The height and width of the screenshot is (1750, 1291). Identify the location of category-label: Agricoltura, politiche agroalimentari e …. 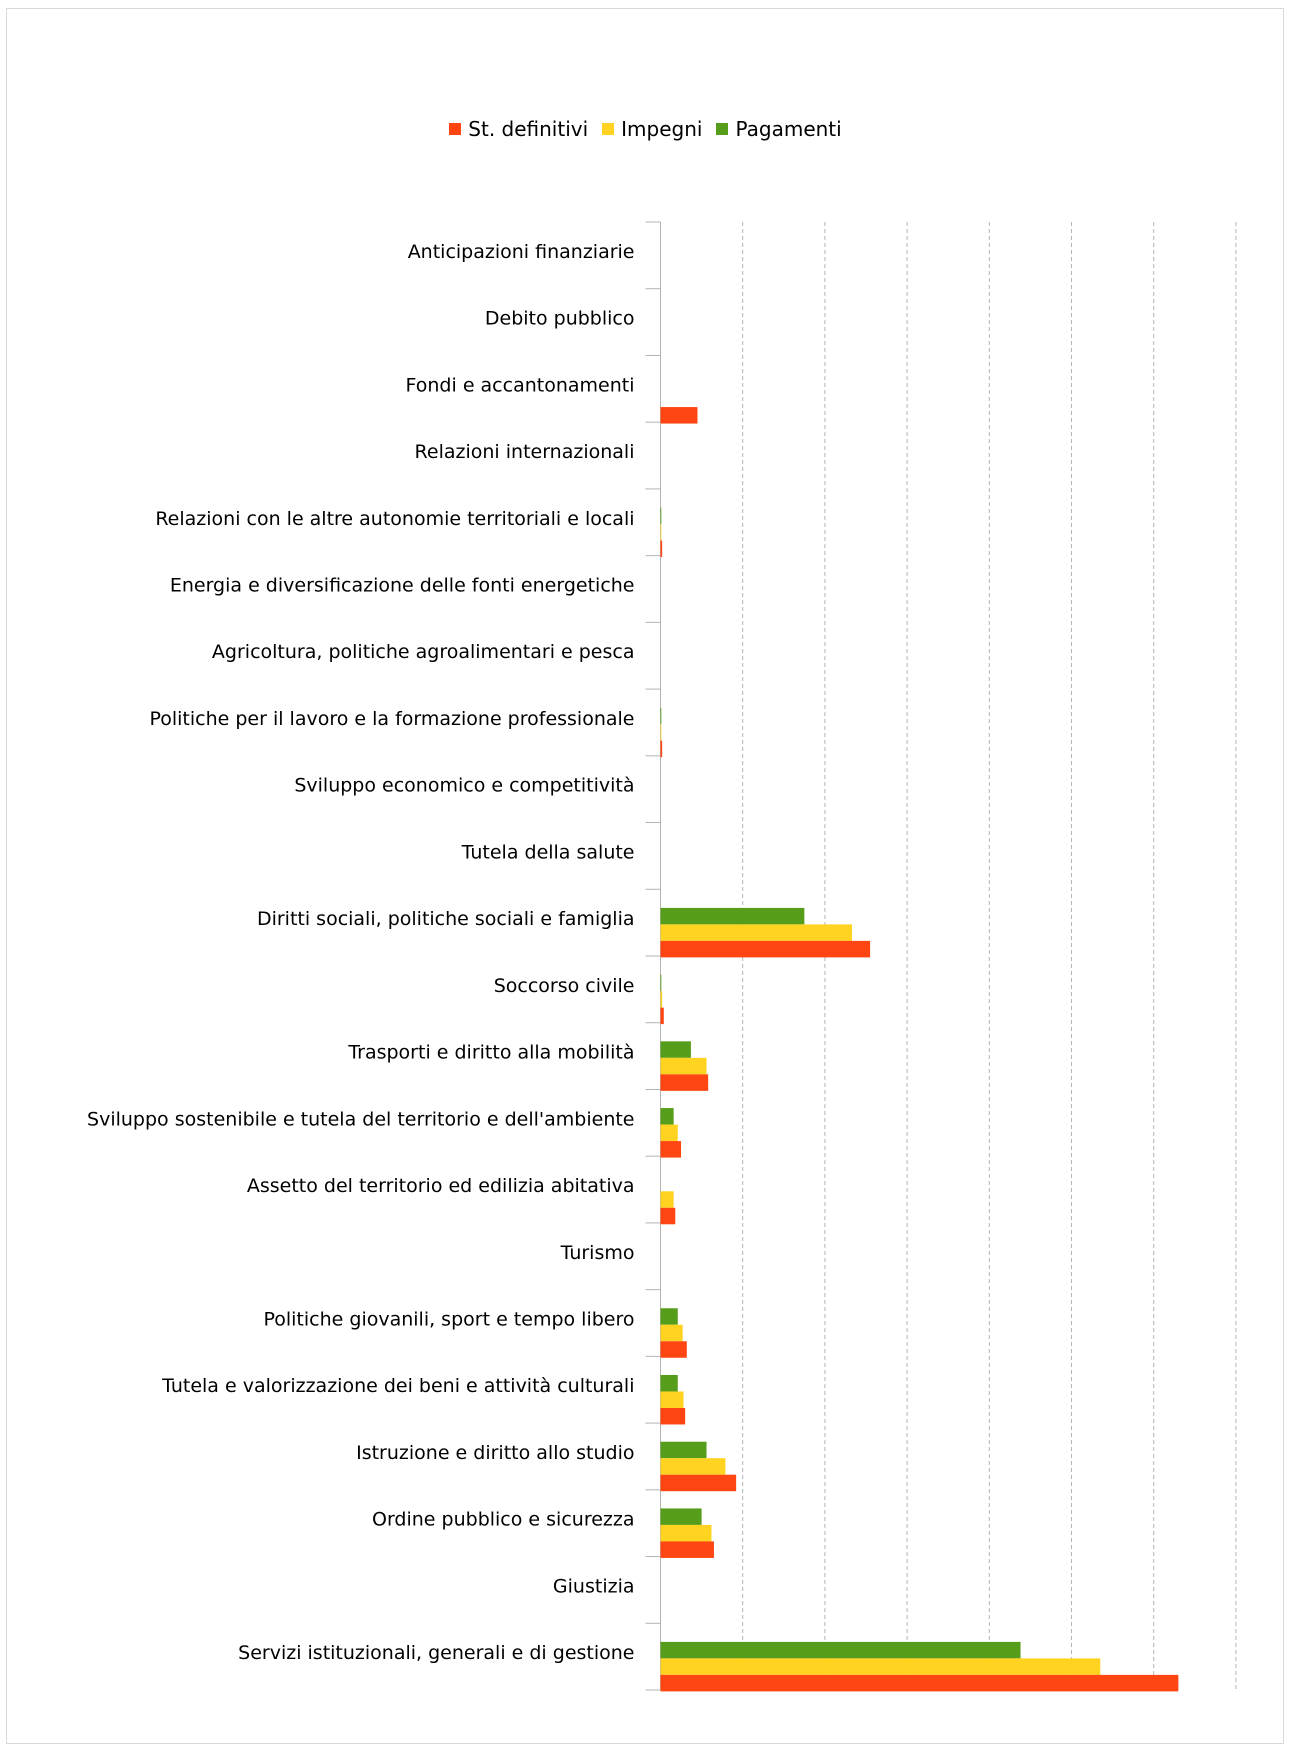
(423, 652).